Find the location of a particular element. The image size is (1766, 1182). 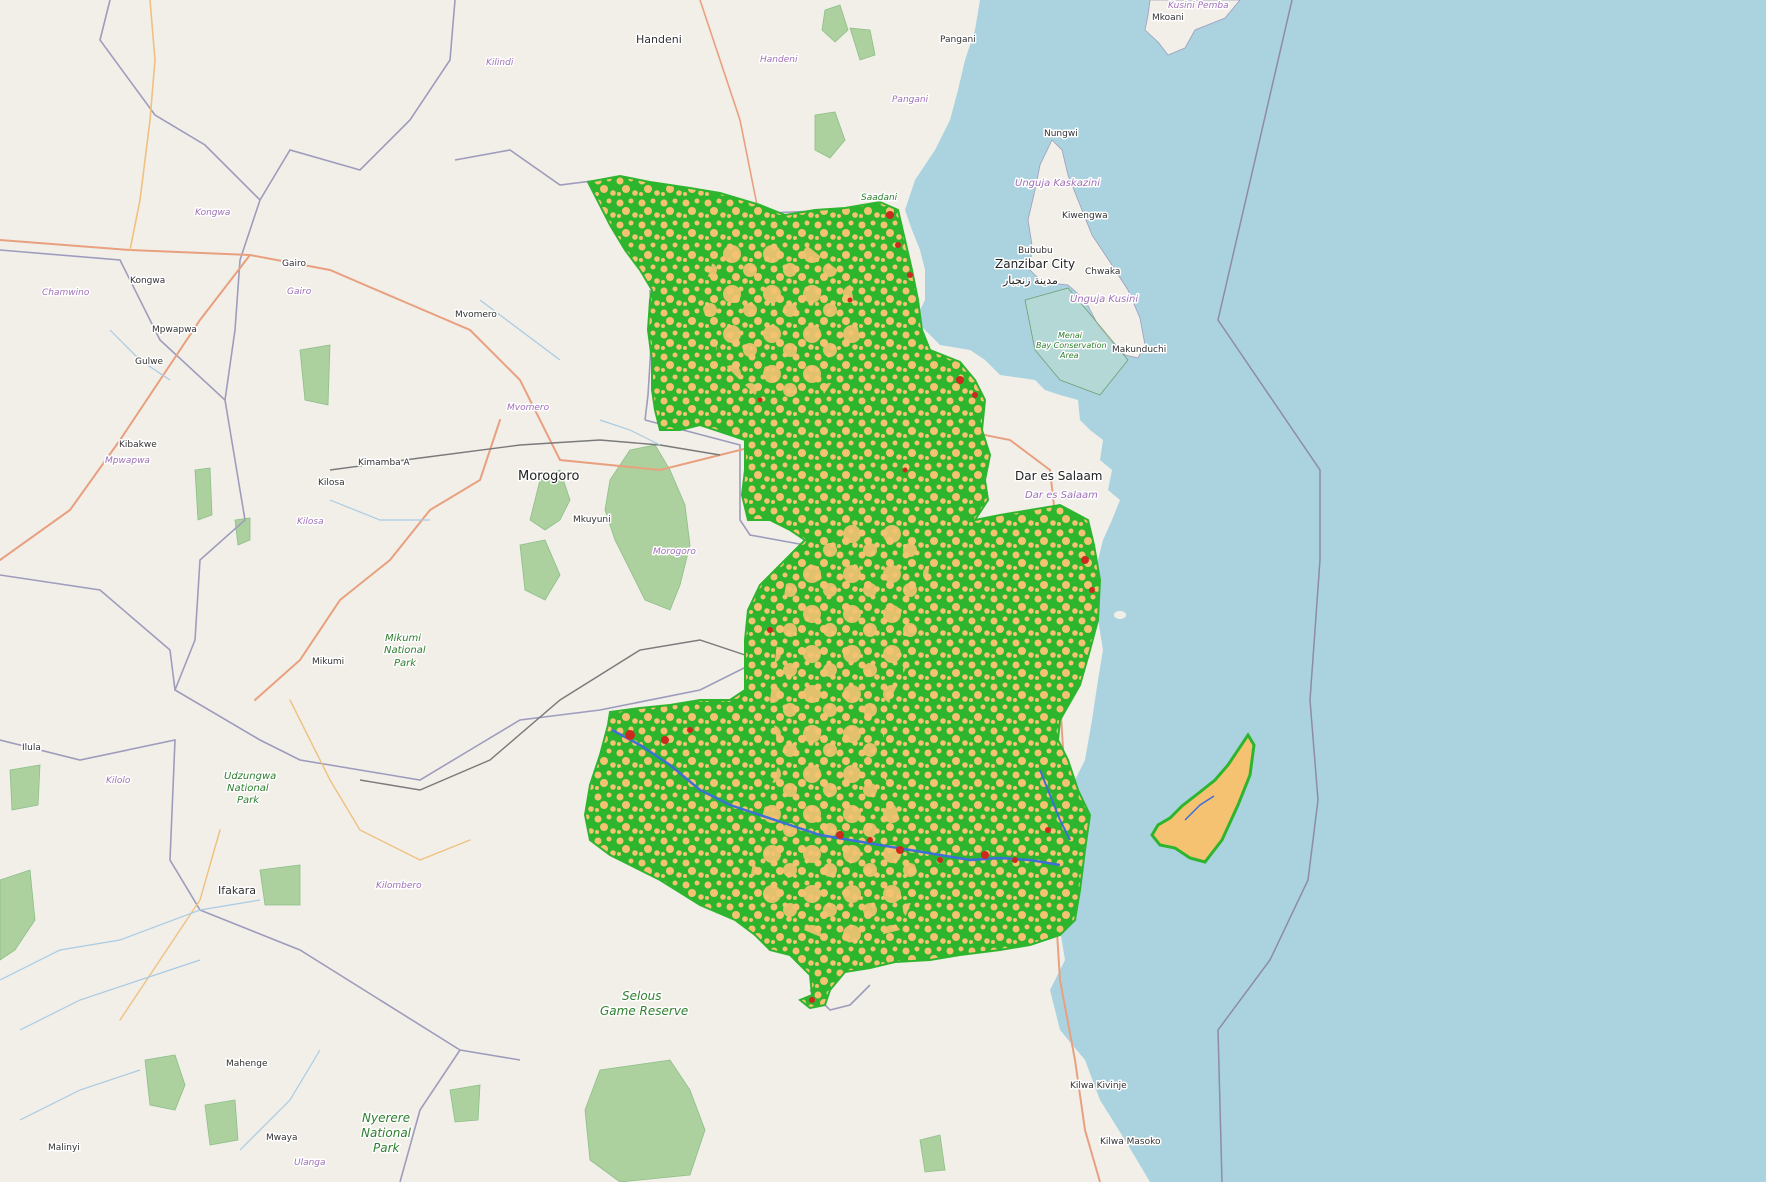

town-label: Mikumi is located at coordinates (328, 662).